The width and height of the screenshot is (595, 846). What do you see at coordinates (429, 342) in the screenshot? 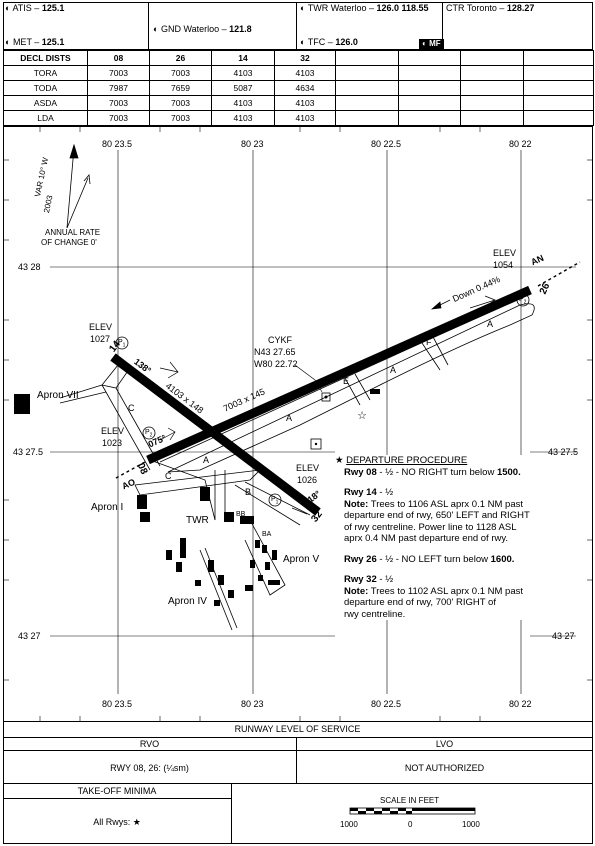
I see `taxiway-label: F` at bounding box center [429, 342].